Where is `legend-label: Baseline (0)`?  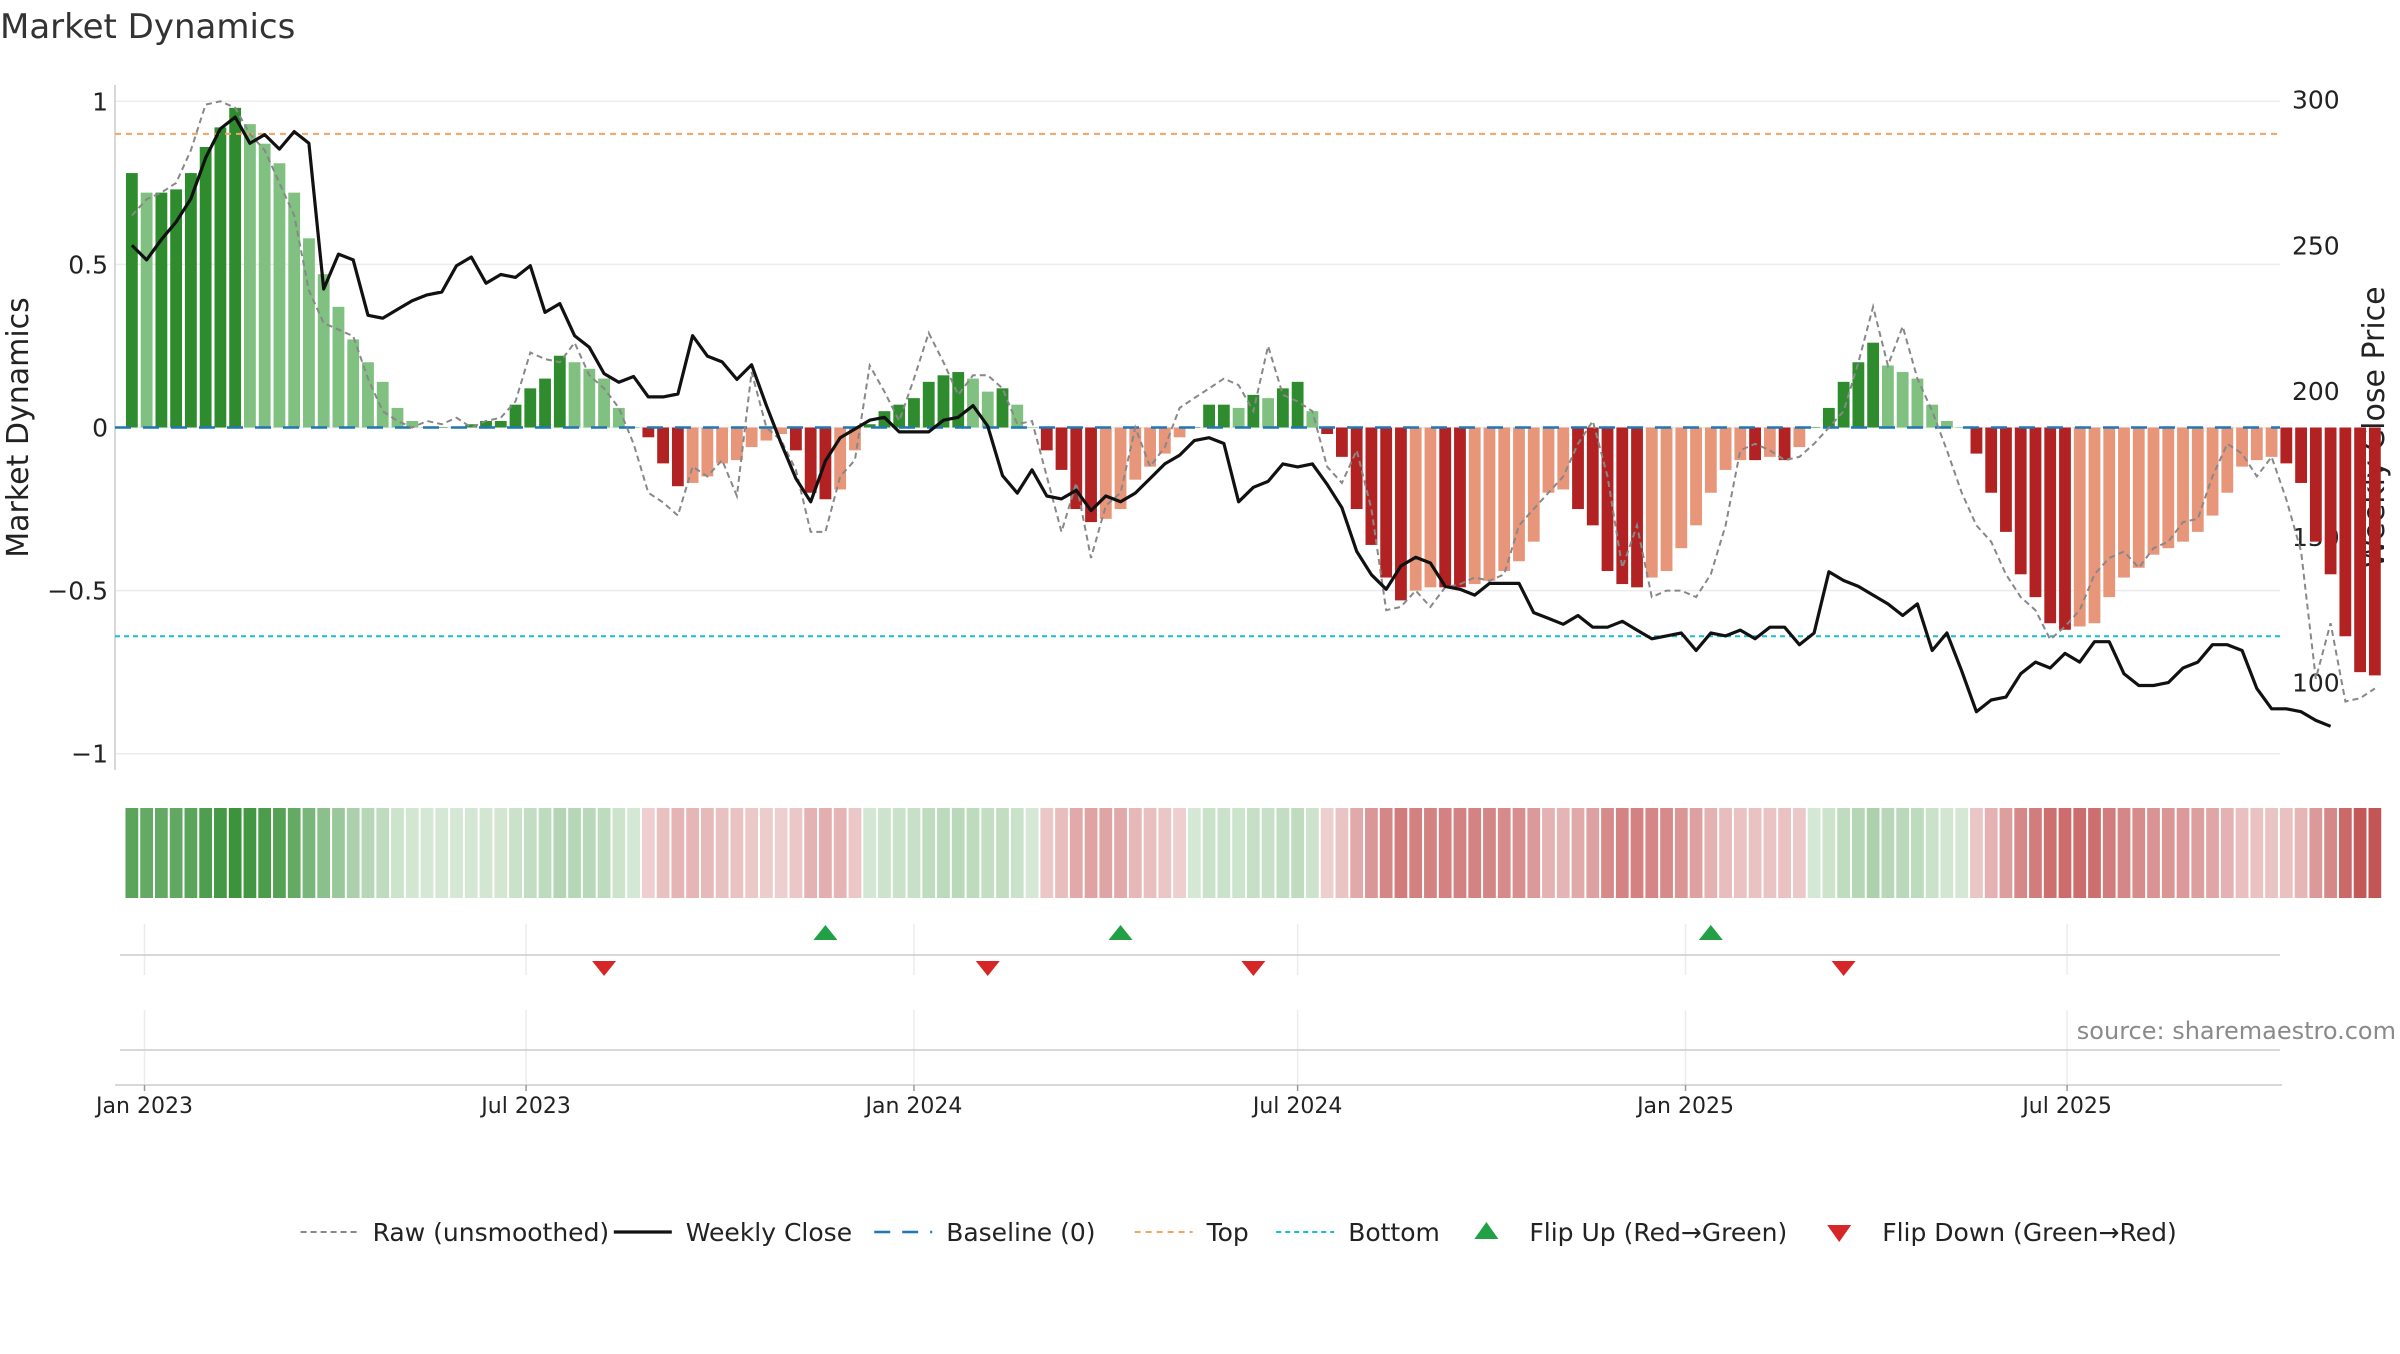
legend-label: Baseline (0) is located at coordinates (1020, 1232).